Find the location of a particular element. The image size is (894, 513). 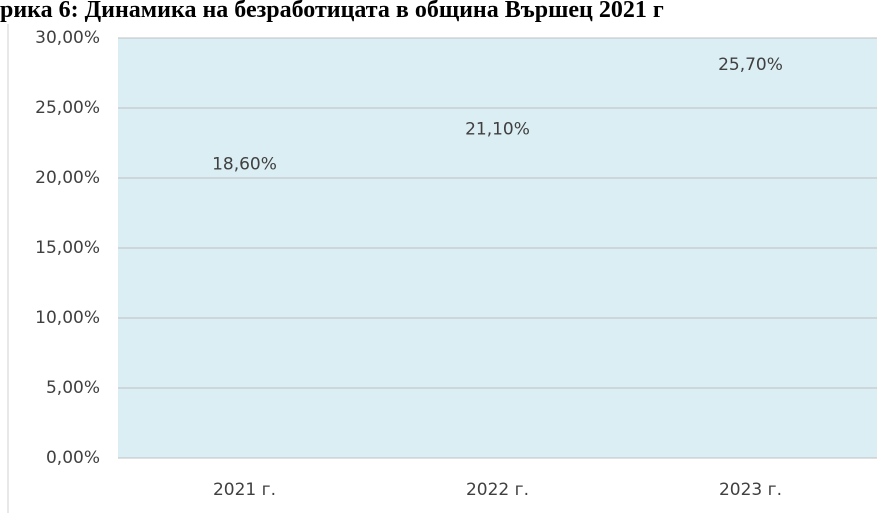

y-tick-label: 5,00% is located at coordinates (73, 388).